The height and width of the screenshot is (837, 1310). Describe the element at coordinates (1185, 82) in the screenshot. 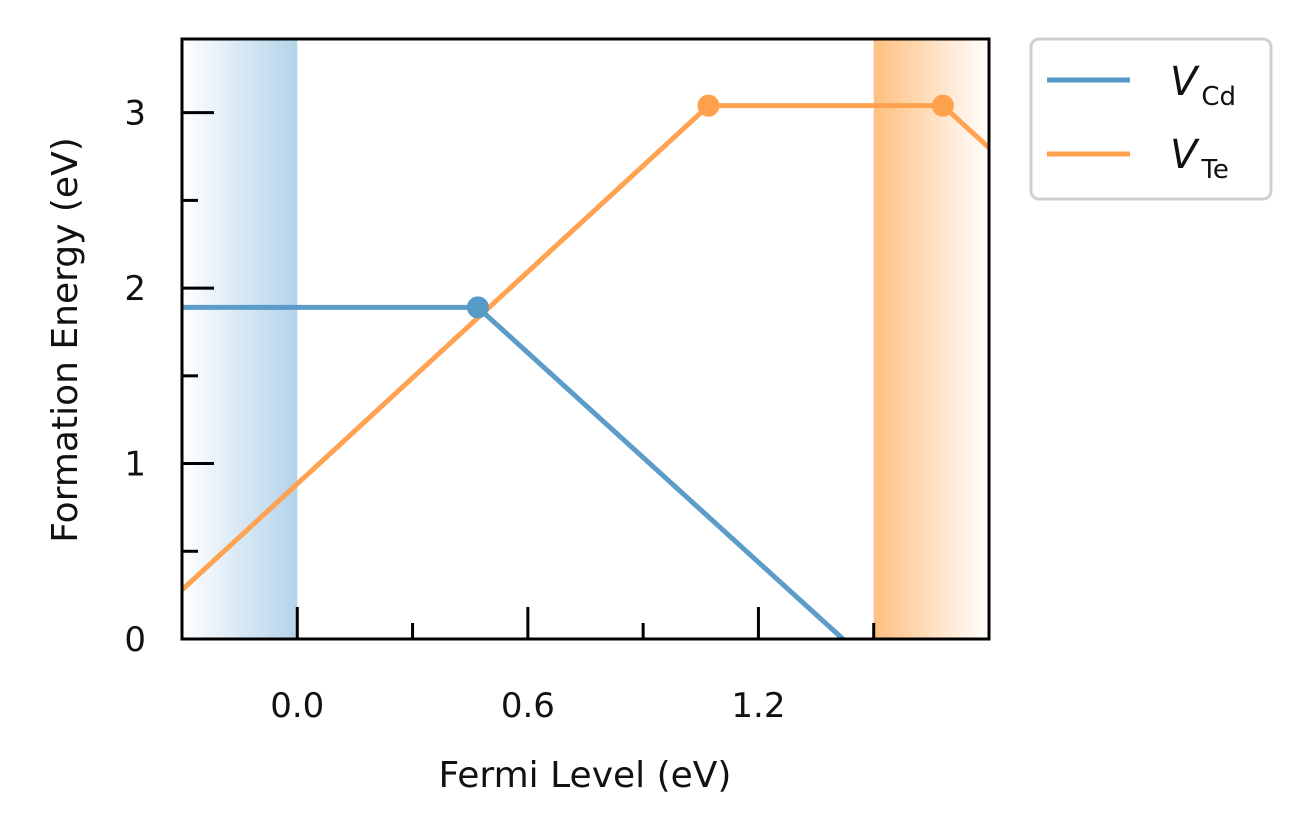

I see `legend-label-vcd-main: V` at that location.